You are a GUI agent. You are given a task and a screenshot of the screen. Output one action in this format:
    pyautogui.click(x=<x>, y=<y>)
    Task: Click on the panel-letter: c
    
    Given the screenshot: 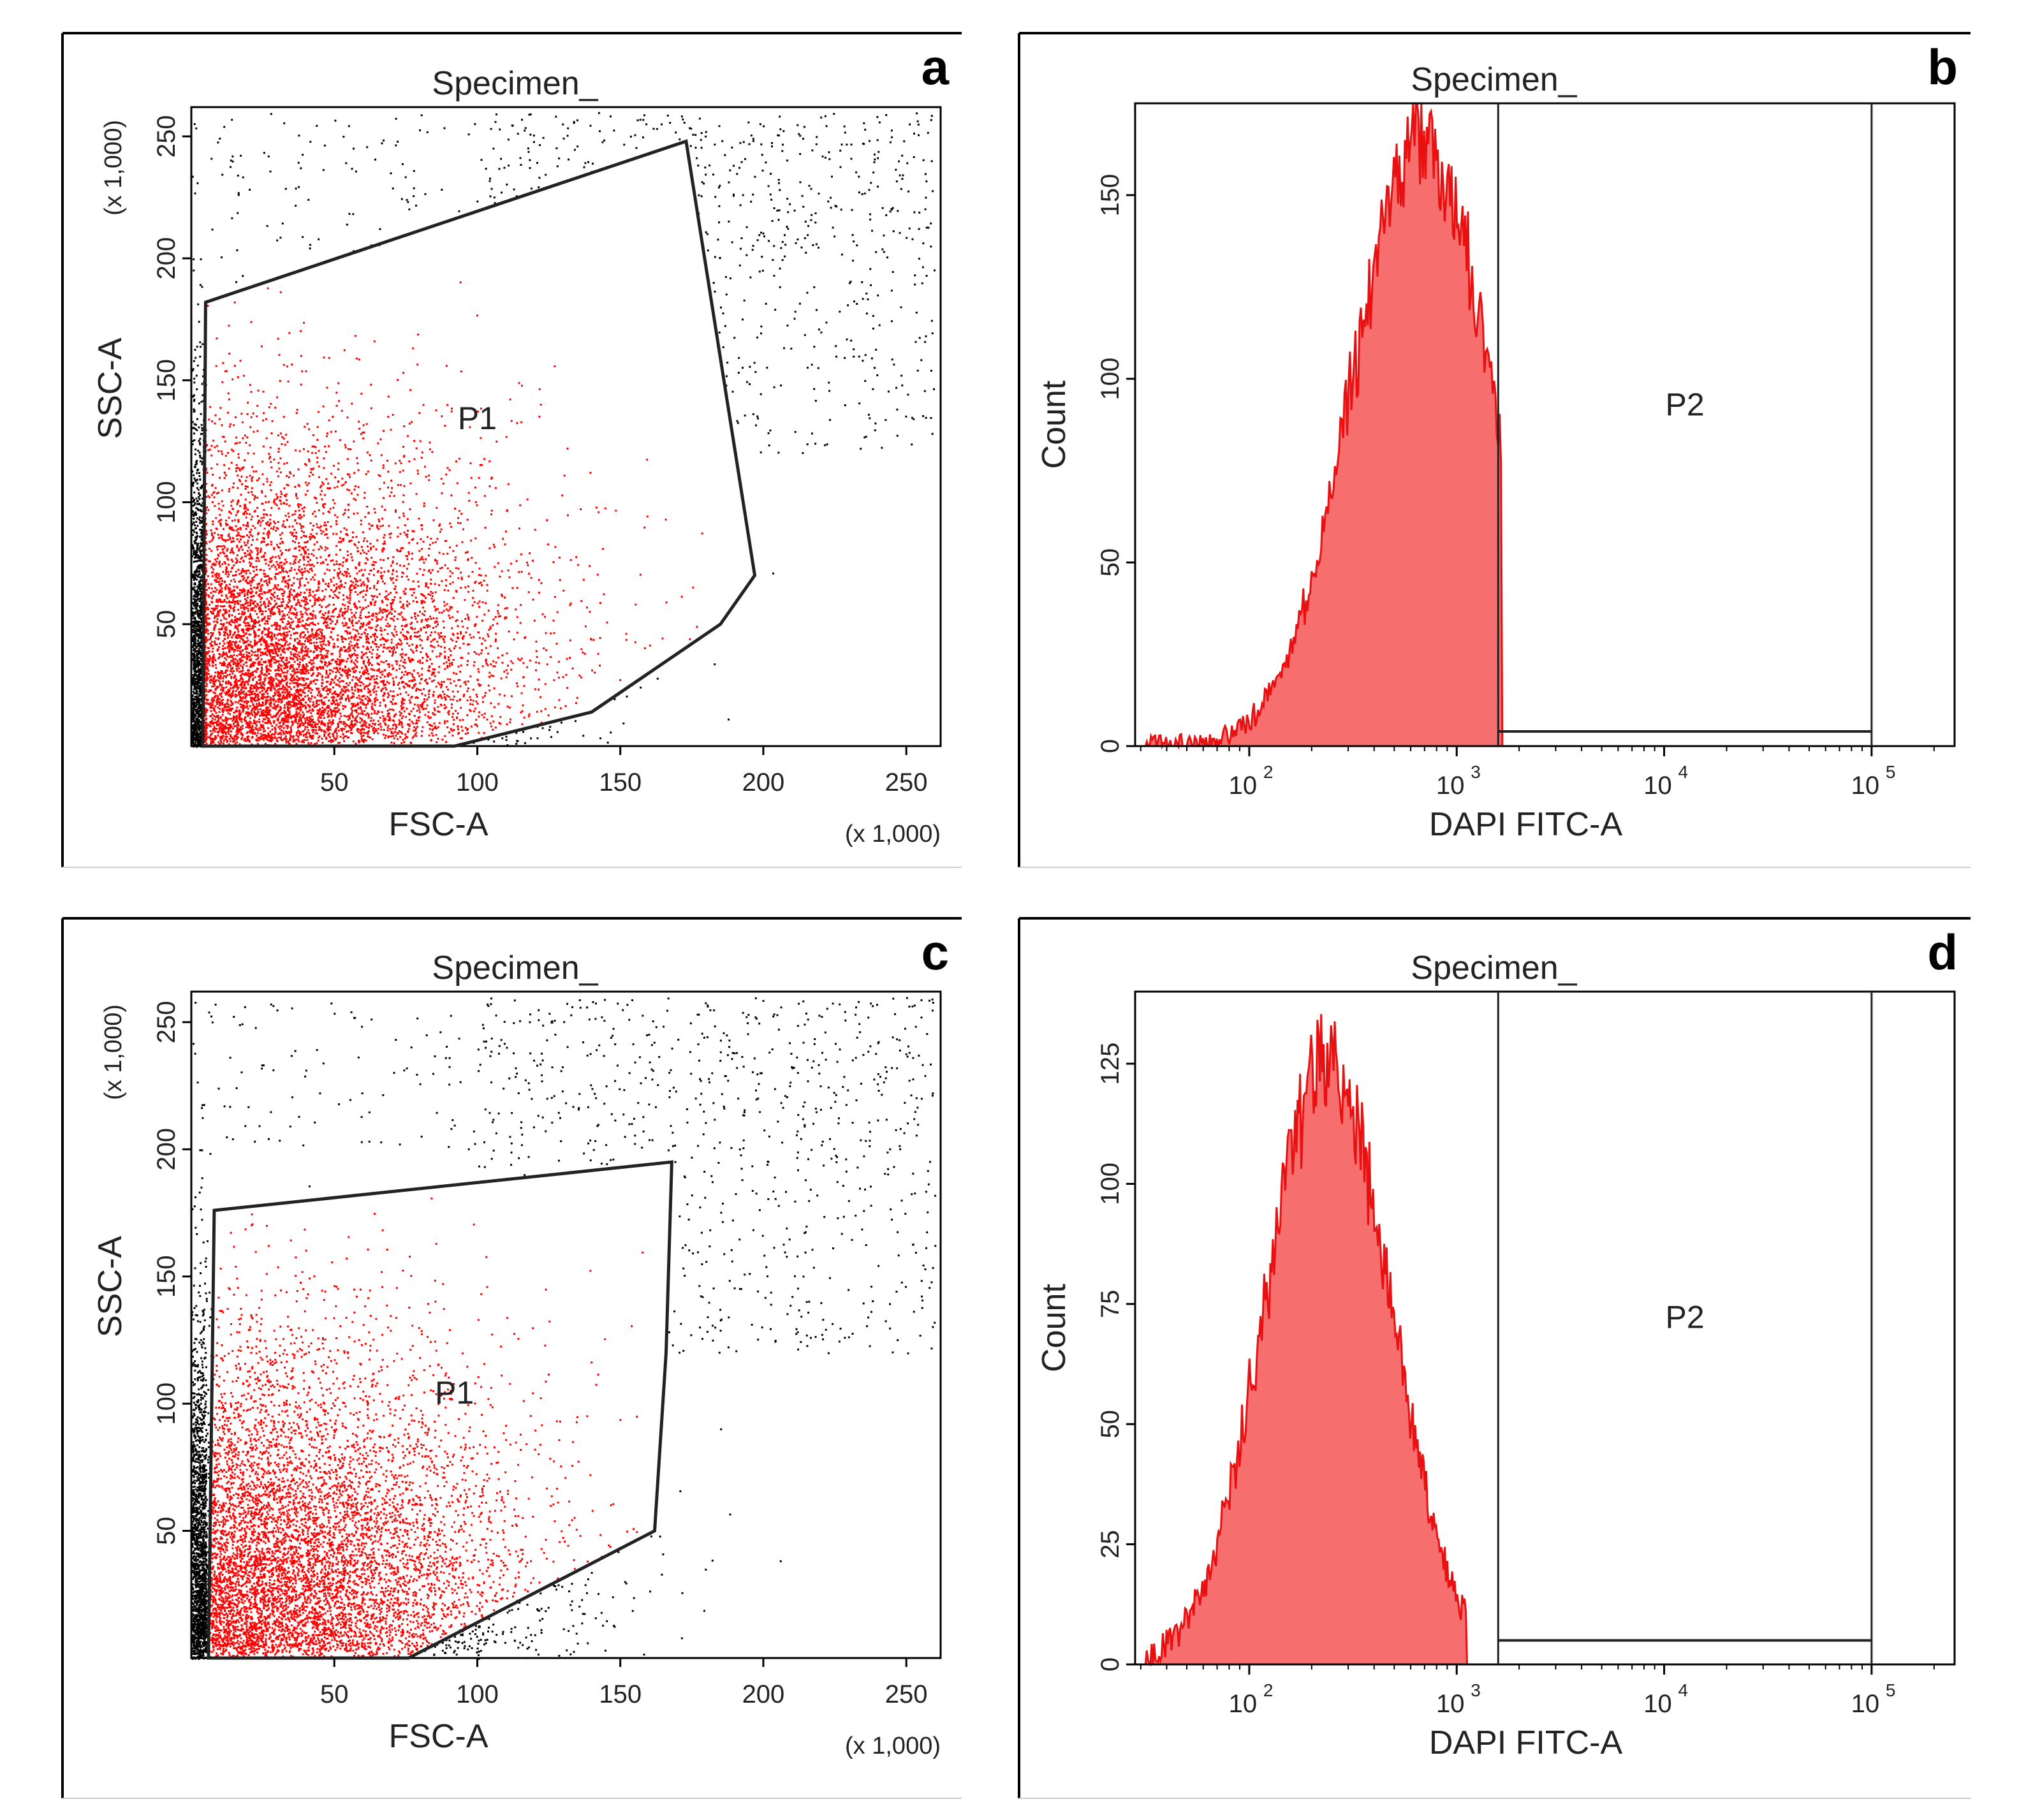 What is the action you would take?
    pyautogui.click(x=935, y=952)
    